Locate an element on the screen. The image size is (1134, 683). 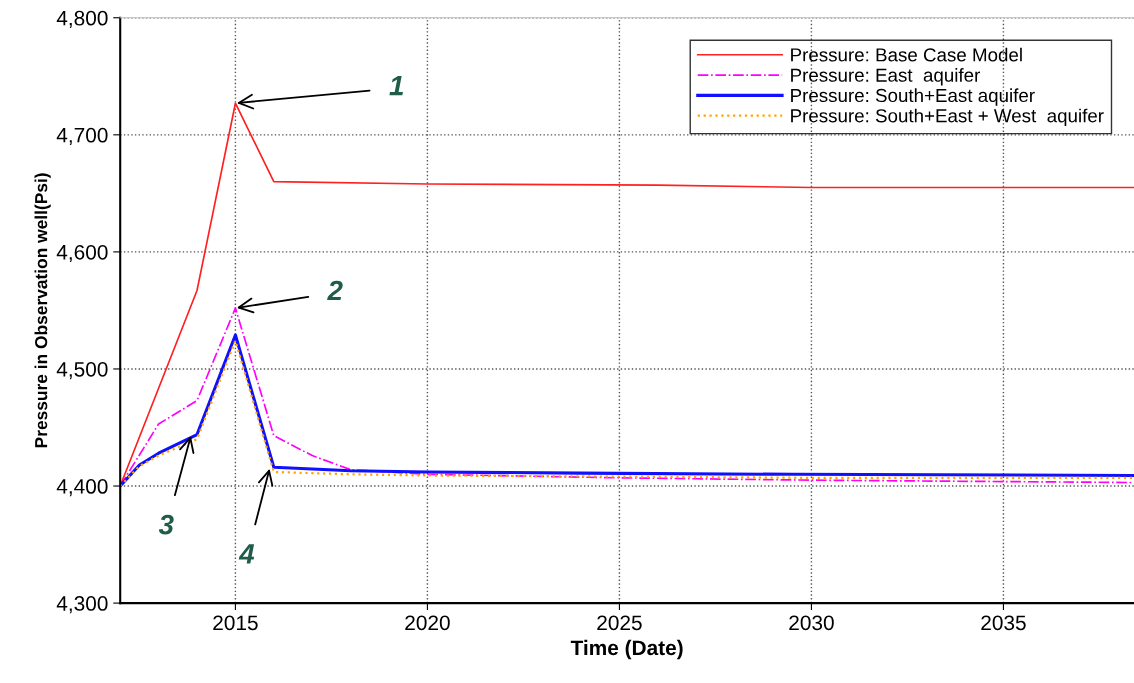
annotation: 1 is located at coordinates (396, 86).